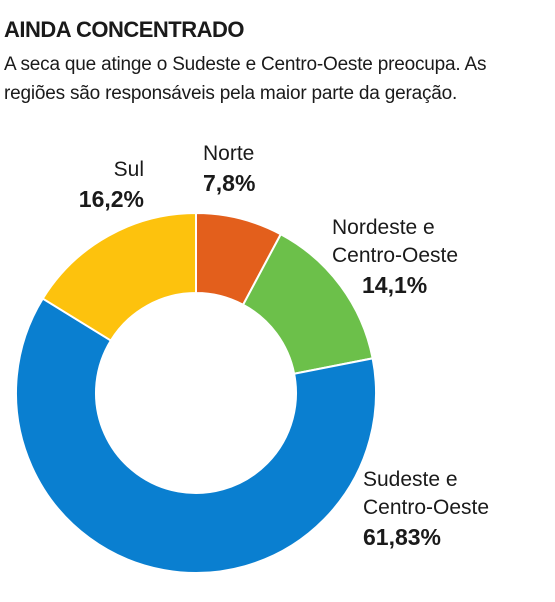 The image size is (555, 602). I want to click on slice-value-norte: 7,8%, so click(229, 183).